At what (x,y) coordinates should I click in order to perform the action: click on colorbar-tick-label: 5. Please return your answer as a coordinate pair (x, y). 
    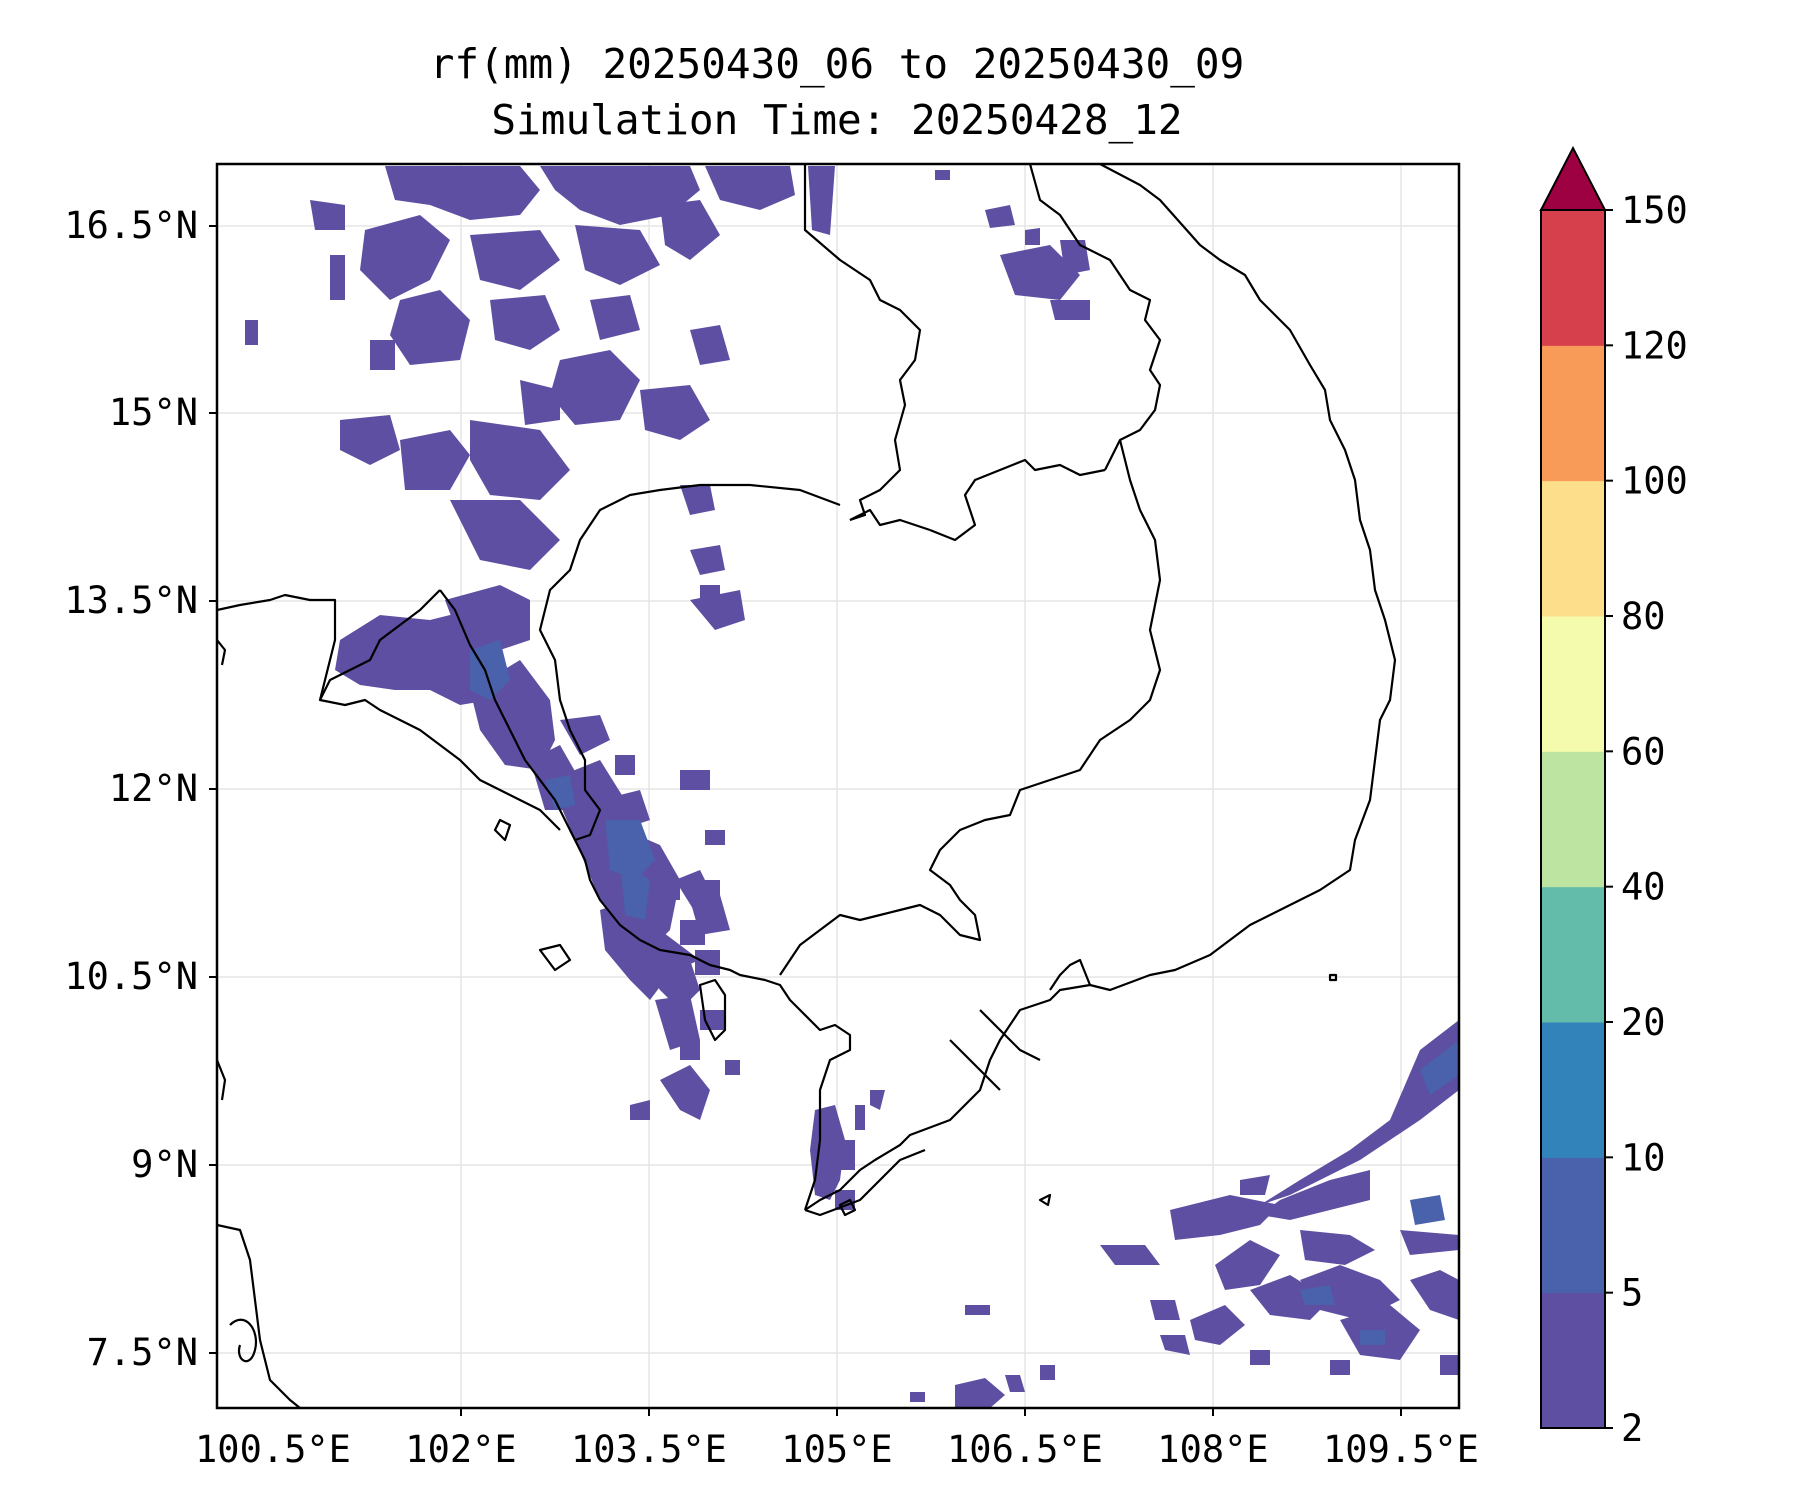
    Looking at the image, I should click on (1632, 1293).